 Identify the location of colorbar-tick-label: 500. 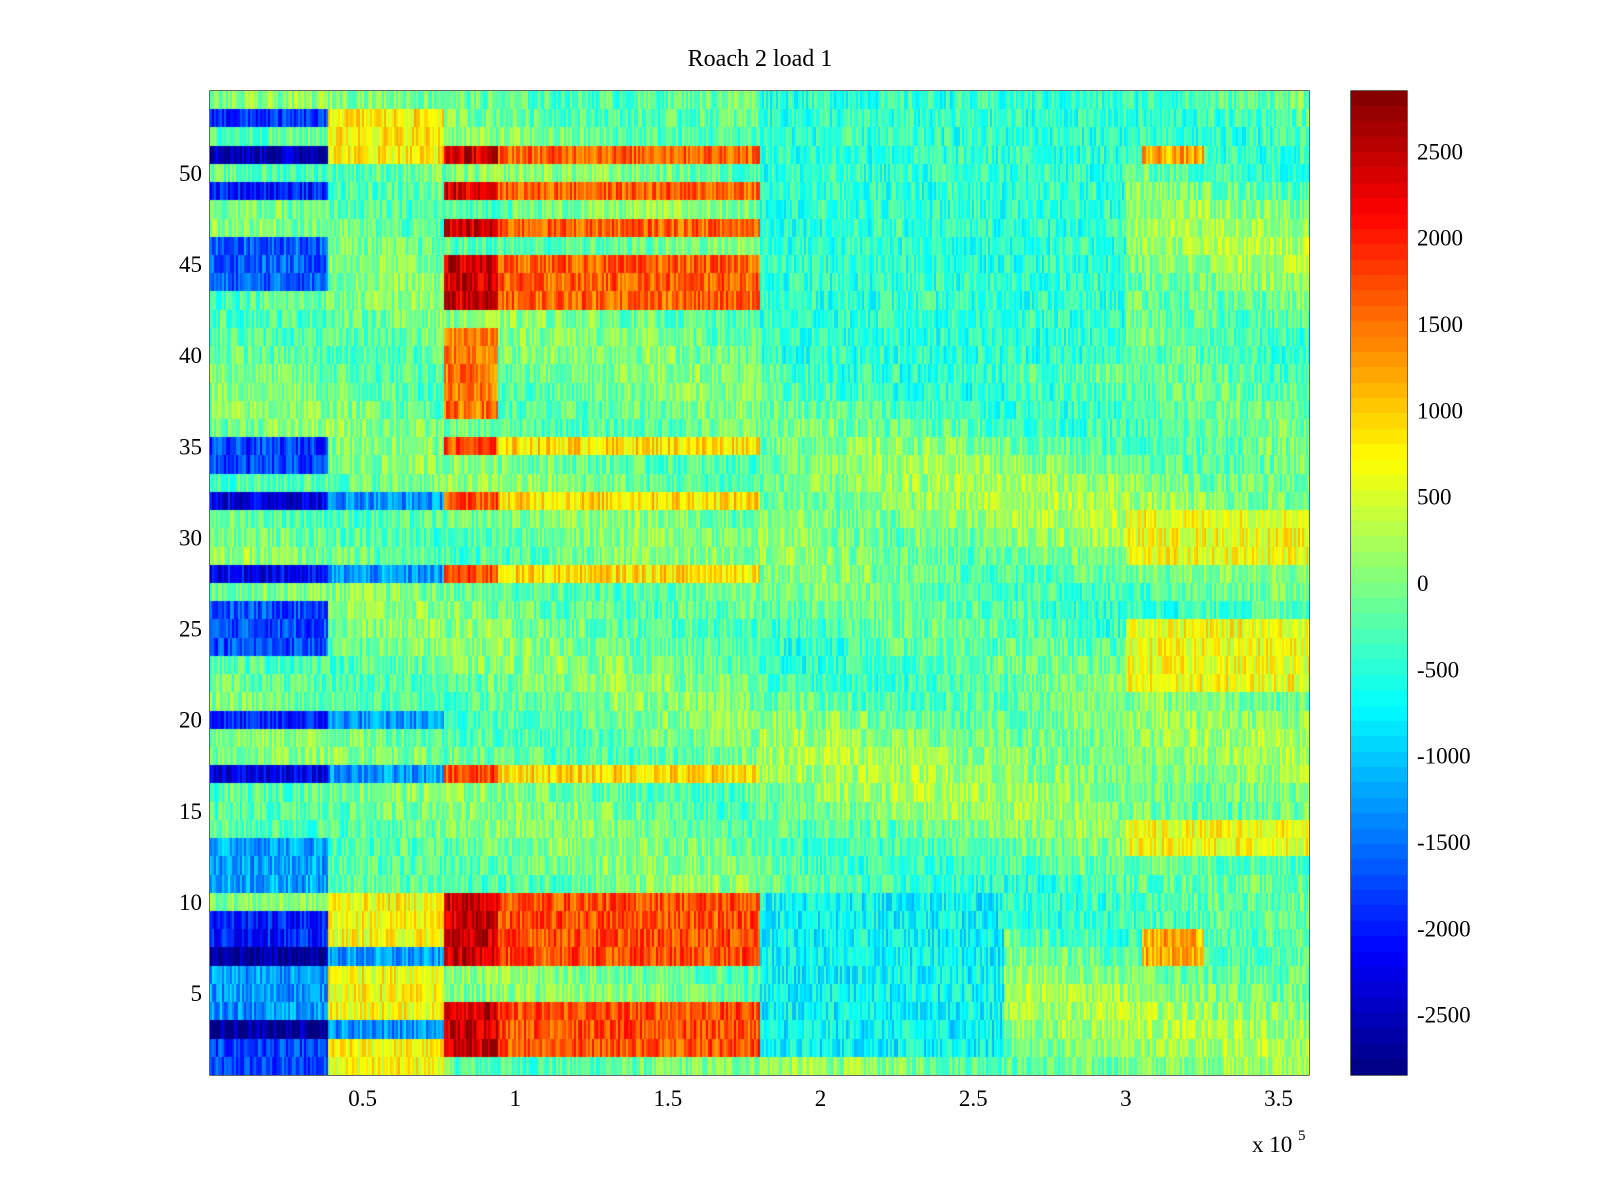
(1434, 497).